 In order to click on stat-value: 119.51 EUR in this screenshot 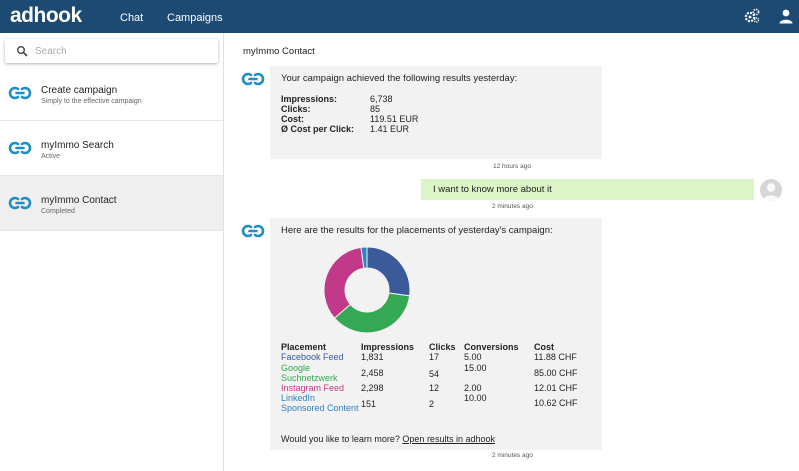, I will do `click(394, 119)`.